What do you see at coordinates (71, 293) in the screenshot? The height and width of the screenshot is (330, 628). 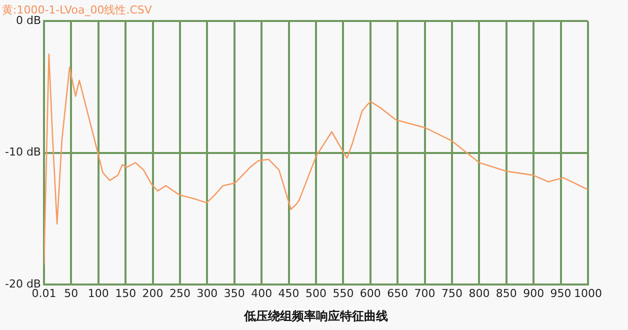 I see `x-tick-label: 50` at bounding box center [71, 293].